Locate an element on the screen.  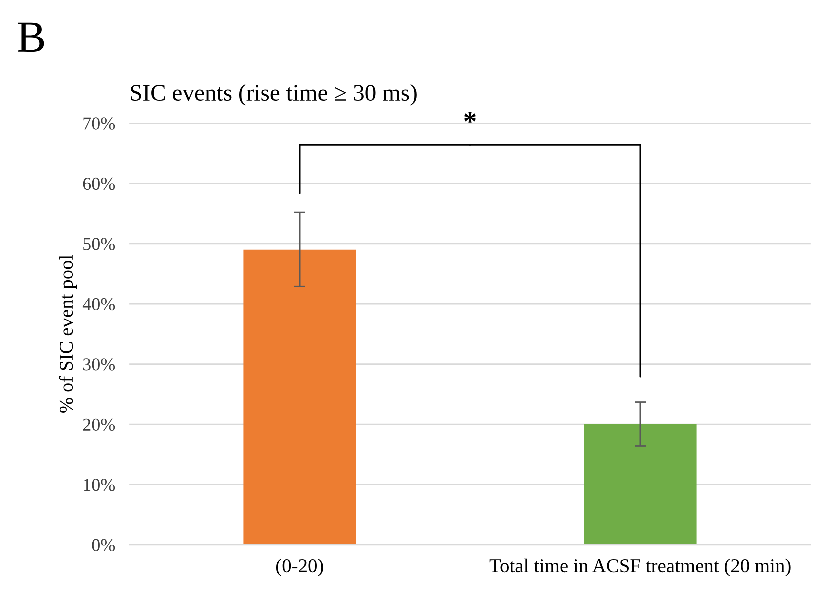
y-tick-label: 70% is located at coordinates (100, 124).